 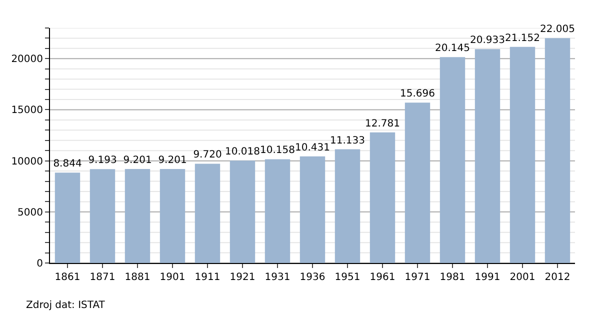 I want to click on x-tick-label: 1951, so click(x=347, y=277).